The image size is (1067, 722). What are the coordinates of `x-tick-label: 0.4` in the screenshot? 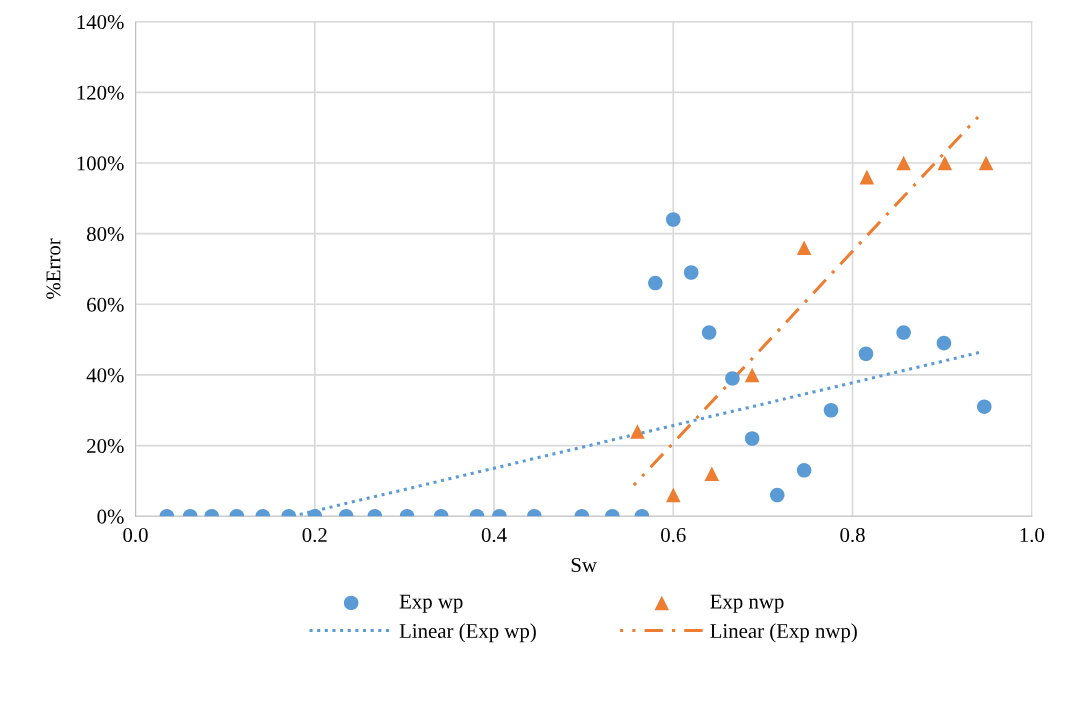 It's located at (494, 535).